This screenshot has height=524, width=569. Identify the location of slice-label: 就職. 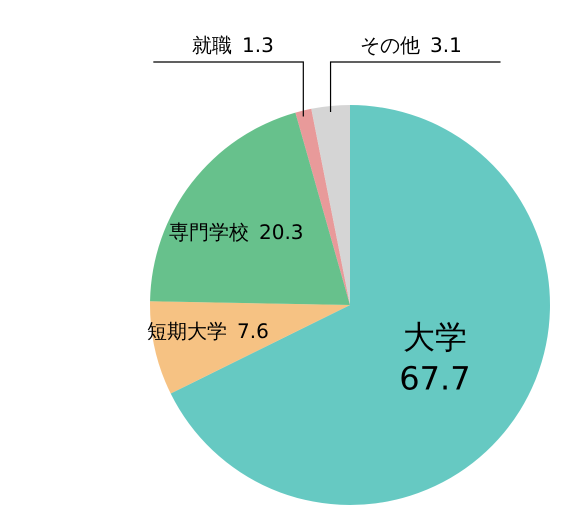
(212, 45).